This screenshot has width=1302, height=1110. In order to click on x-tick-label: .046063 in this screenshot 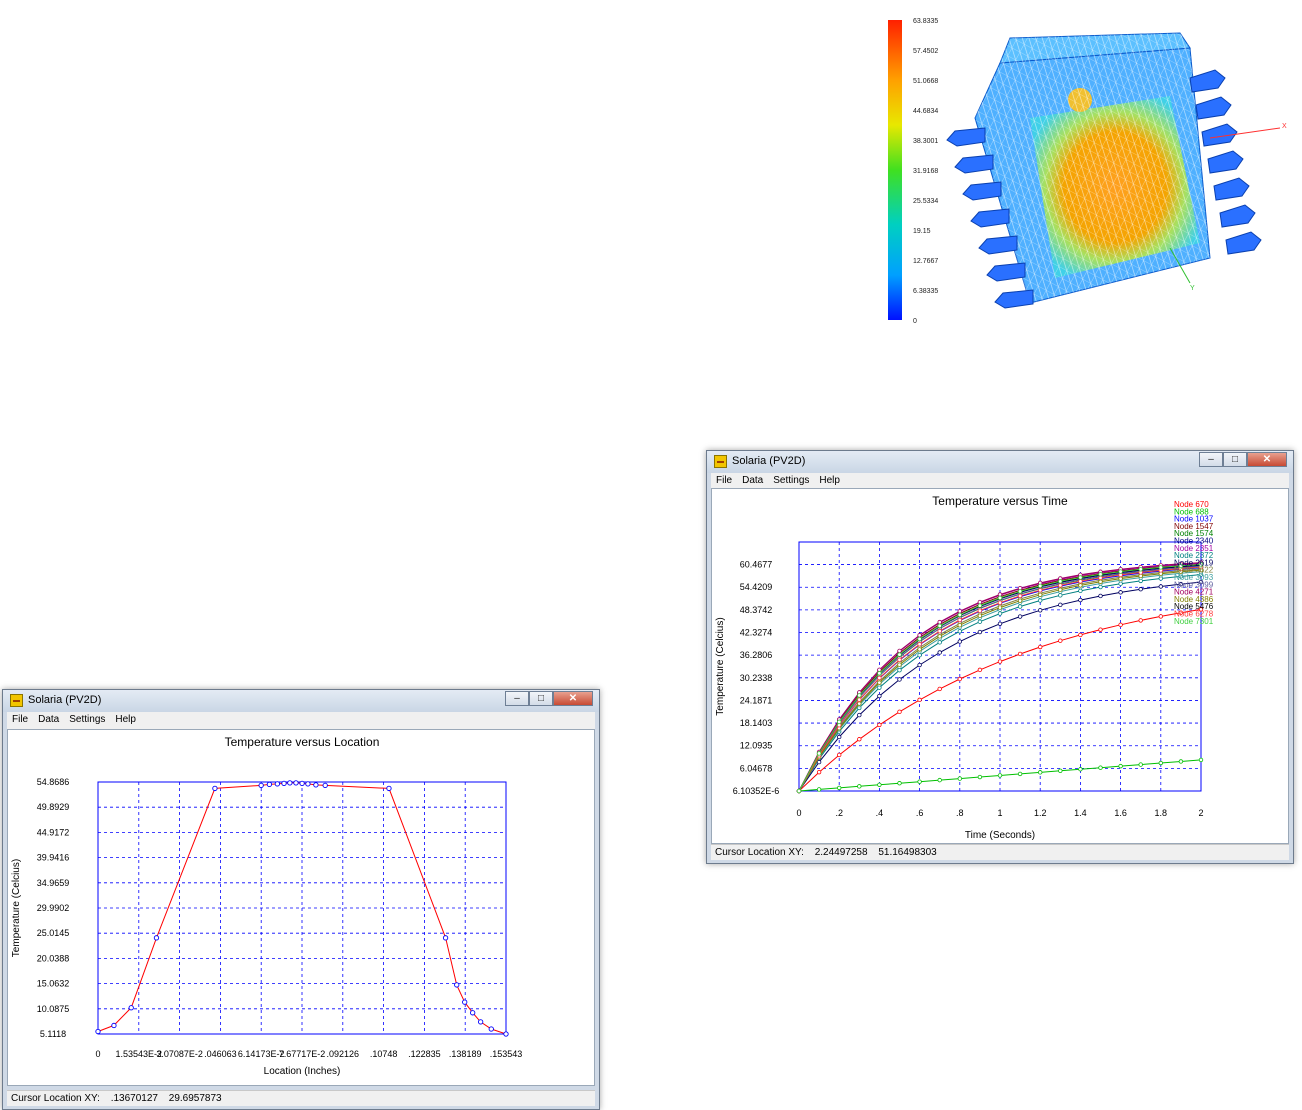, I will do `click(220, 1054)`.